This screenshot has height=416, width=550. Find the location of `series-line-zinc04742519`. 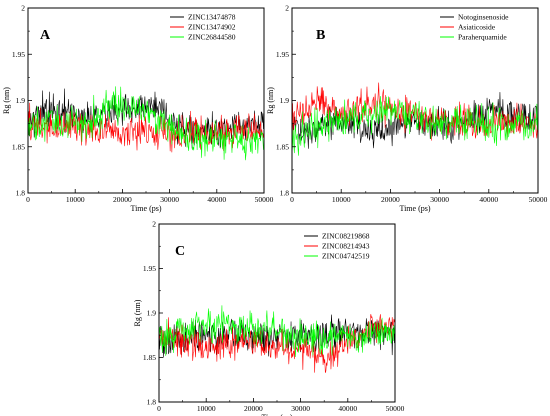

series-line-zinc04742519 is located at coordinates (277, 331).